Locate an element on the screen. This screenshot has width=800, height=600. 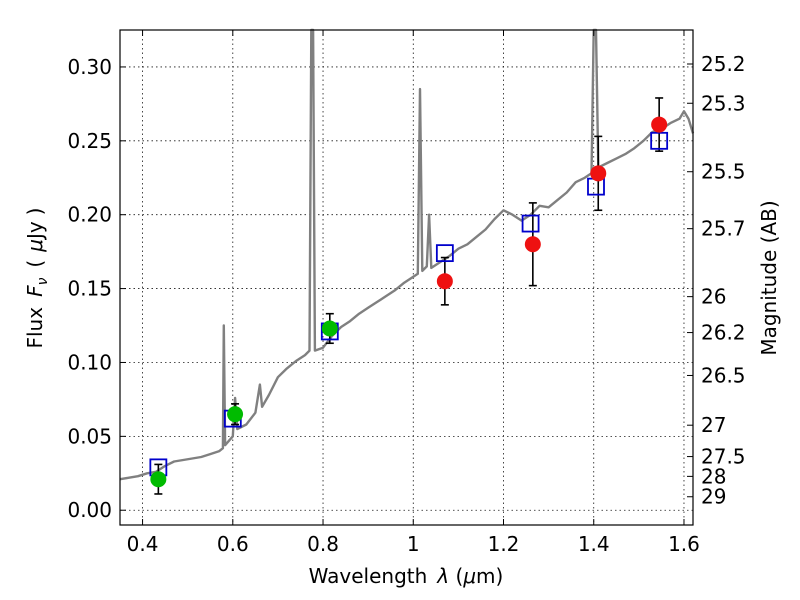
y-tick-label: 0.10 is located at coordinates (89, 362).